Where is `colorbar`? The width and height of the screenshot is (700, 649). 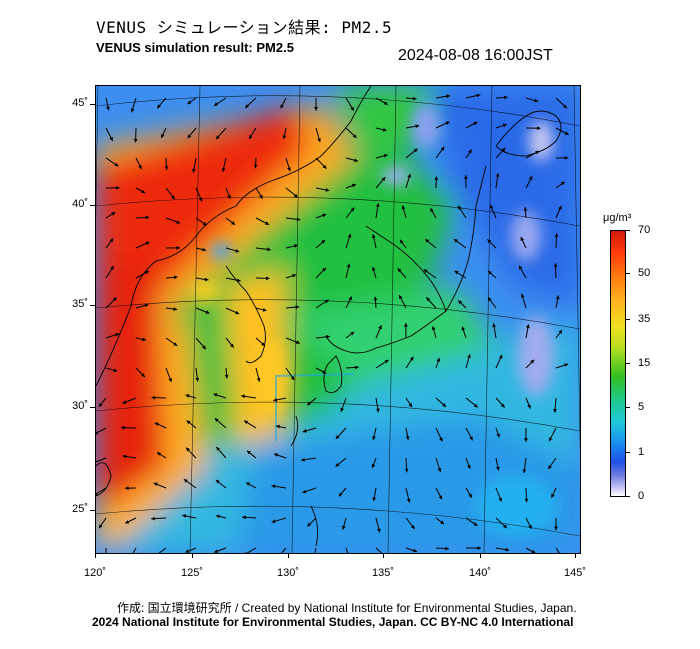
colorbar is located at coordinates (618, 363).